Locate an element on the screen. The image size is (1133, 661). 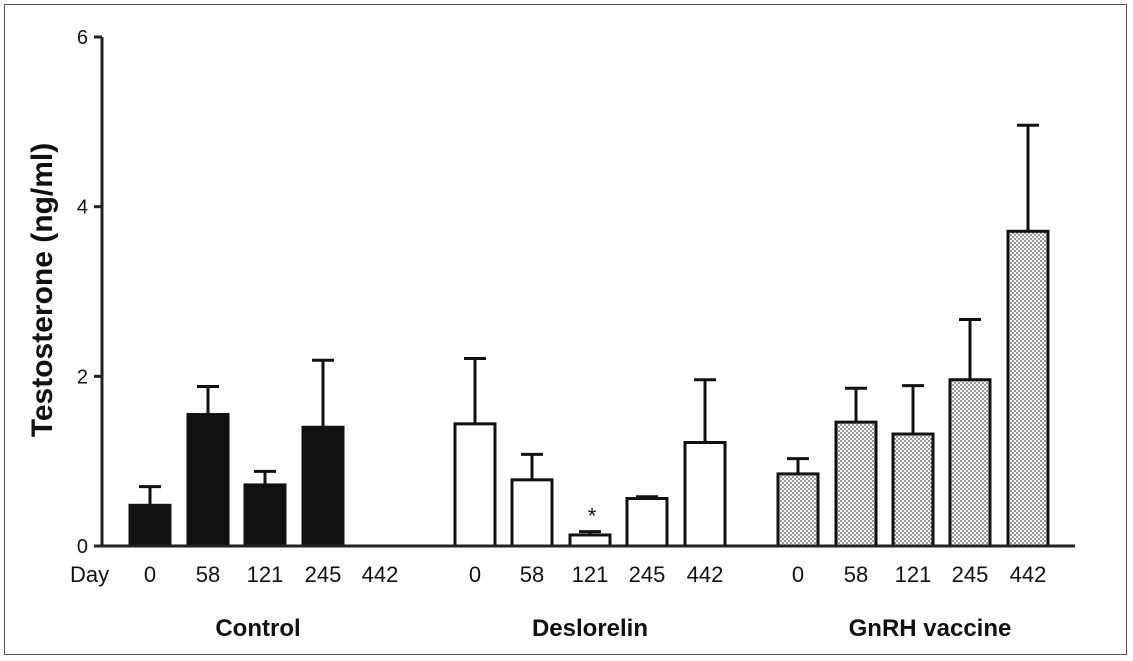
y-tick-label: 2 is located at coordinates (82, 377).